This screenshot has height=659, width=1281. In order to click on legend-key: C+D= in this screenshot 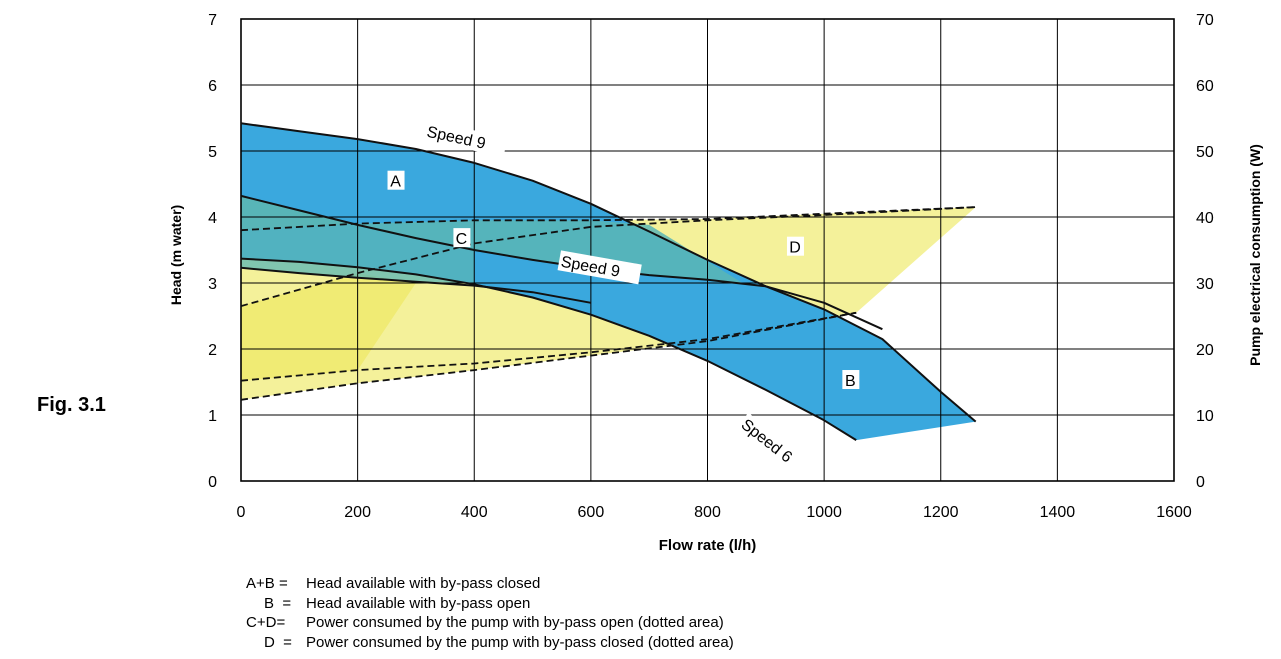, I will do `click(268, 622)`.